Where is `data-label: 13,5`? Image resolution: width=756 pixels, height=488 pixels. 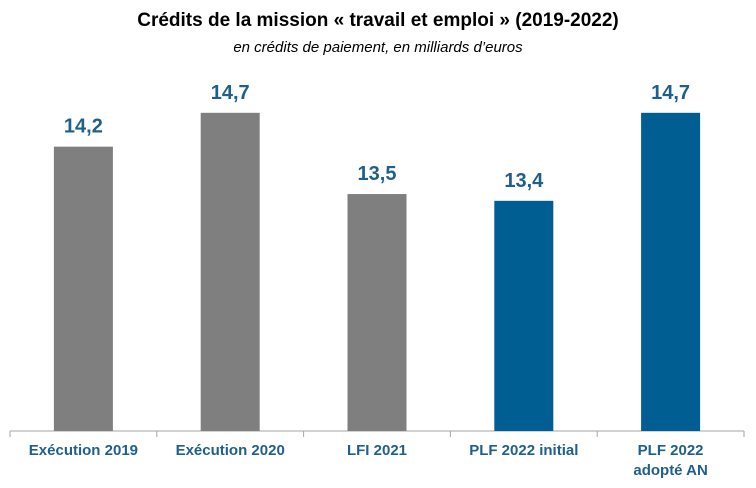 data-label: 13,5 is located at coordinates (377, 174).